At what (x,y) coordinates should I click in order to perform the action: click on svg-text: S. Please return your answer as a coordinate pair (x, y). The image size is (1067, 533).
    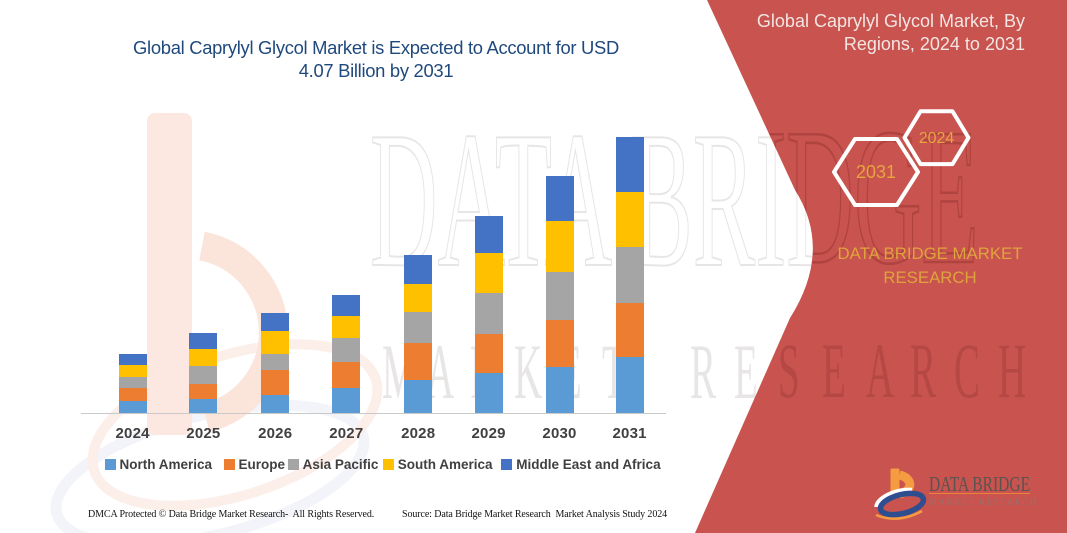
    Looking at the image, I should click on (789, 372).